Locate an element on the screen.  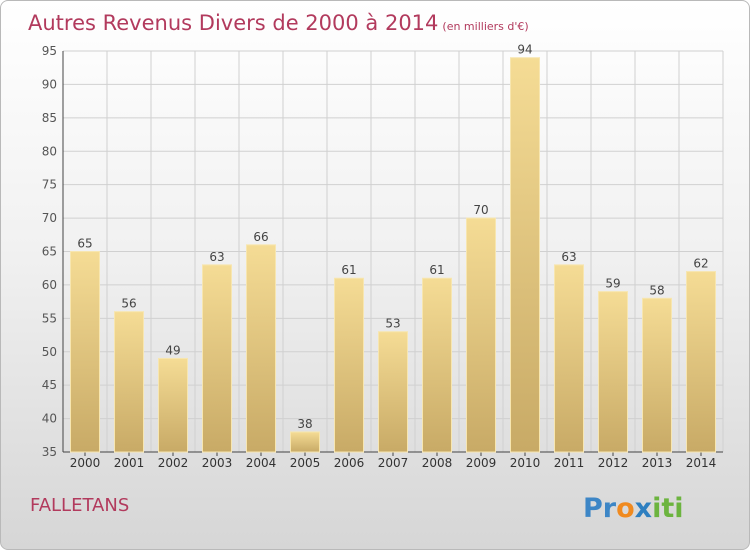
data-label: 94 is located at coordinates (524, 50).